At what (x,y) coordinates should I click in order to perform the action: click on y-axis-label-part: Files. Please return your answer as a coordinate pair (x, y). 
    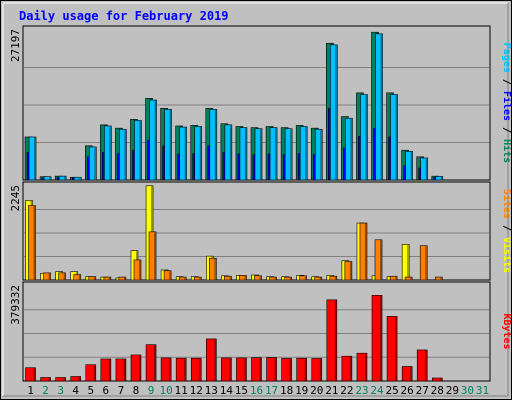
    Looking at the image, I should click on (506, 106).